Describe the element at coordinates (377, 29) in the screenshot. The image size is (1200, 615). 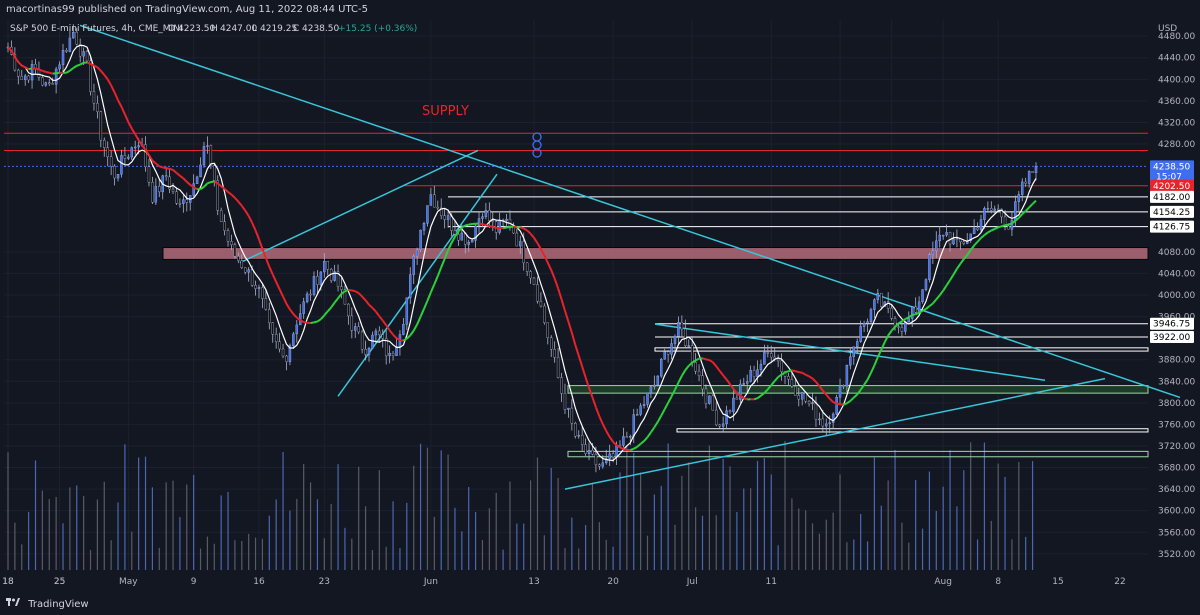
I see `change-value: +15.25 (+0.36%)` at that location.